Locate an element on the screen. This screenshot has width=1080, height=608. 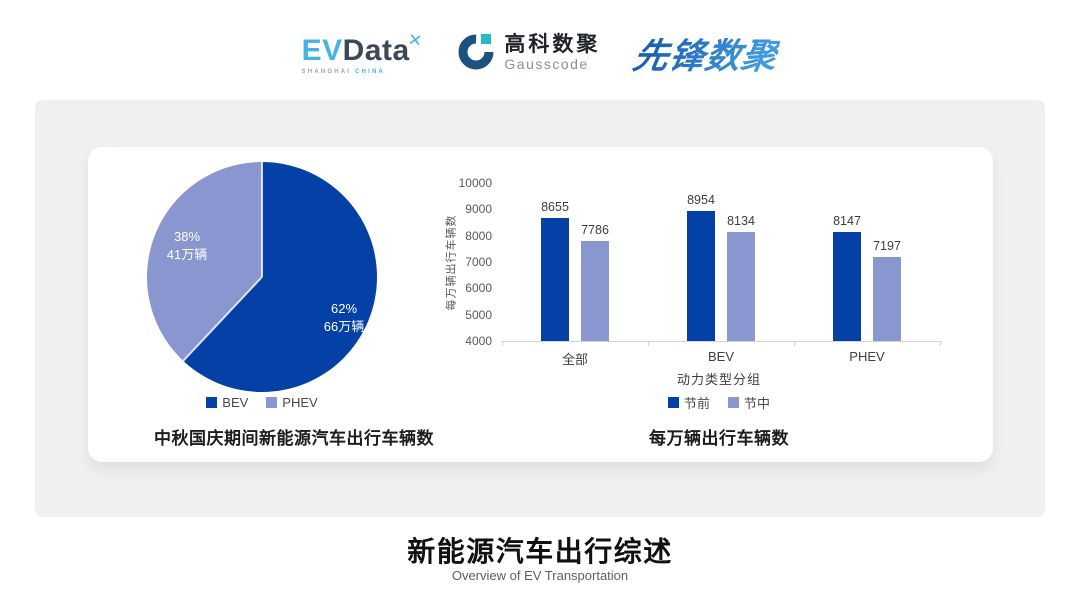
bar-plot-area: 8655 7786 8954 8134 8147 7197 is located at coordinates (721, 262).